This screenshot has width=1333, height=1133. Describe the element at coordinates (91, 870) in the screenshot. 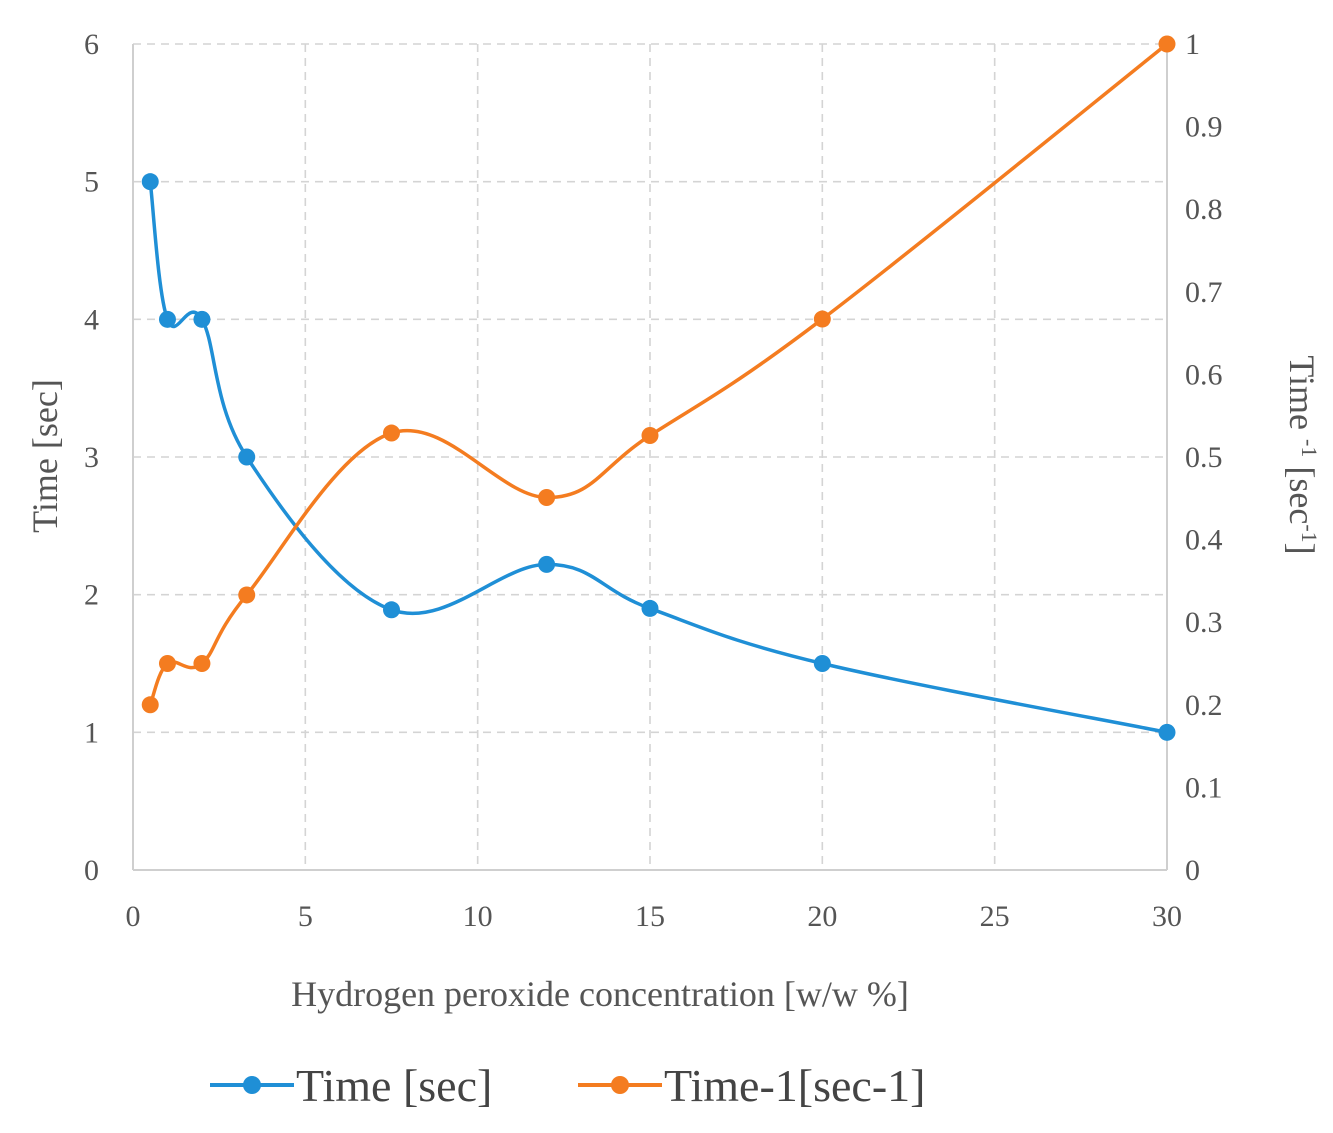

I see `y-left-tick-label: 0` at that location.